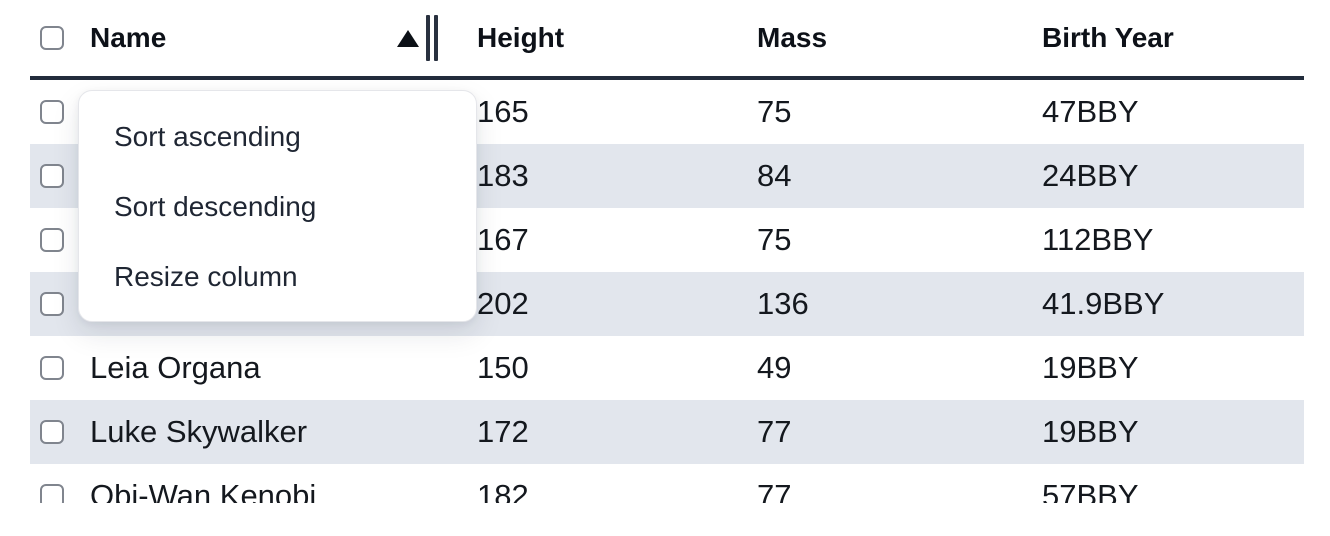  Describe the element at coordinates (1090, 175) in the screenshot. I see `cell-birth-year: 24BBY` at that location.